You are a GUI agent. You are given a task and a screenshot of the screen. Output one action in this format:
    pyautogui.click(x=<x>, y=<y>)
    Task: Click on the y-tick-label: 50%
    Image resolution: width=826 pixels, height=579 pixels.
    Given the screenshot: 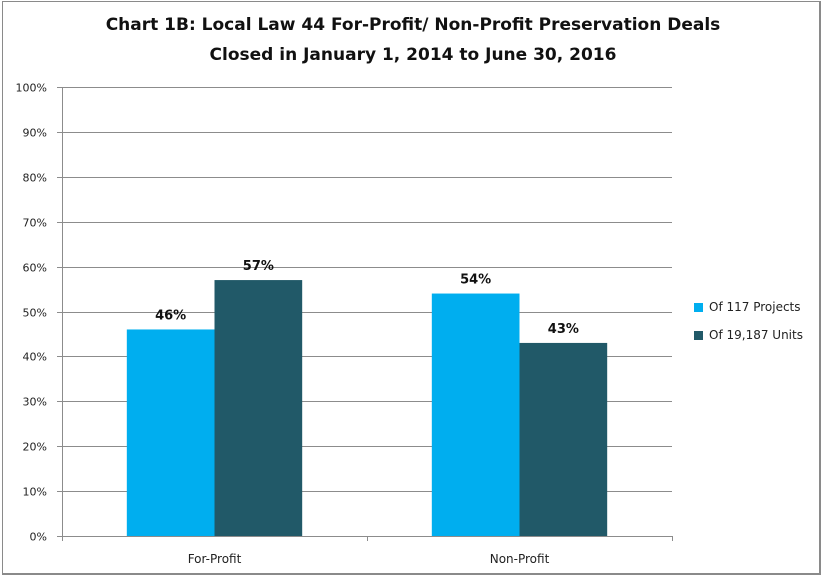 What is the action you would take?
    pyautogui.click(x=35, y=313)
    